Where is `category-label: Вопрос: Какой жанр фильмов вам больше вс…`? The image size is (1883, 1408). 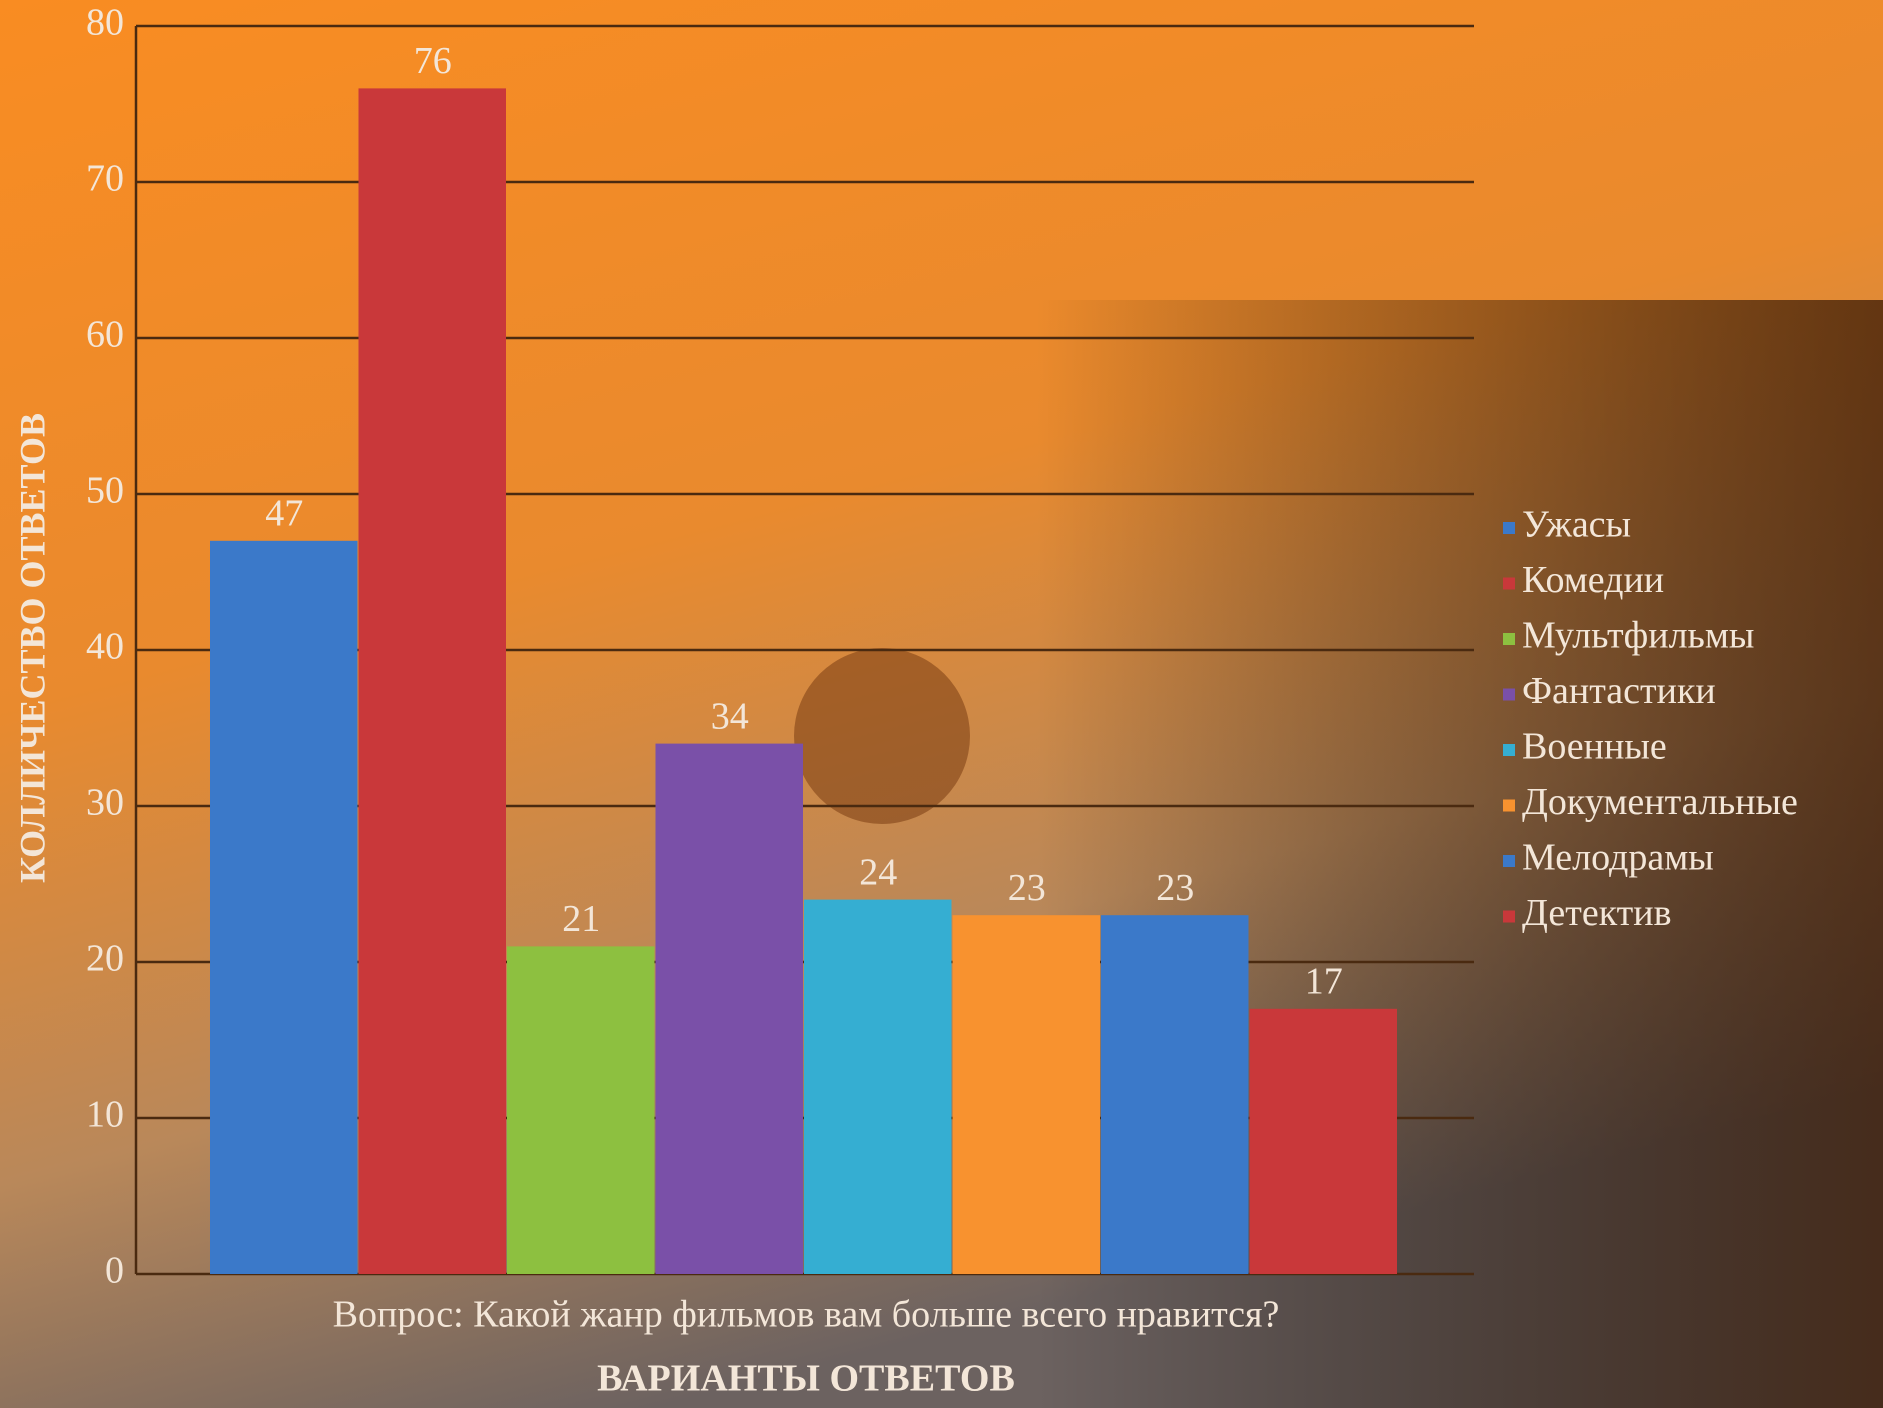
category-label: Вопрос: Какой жанр фильмов вам больше вс… is located at coordinates (806, 1315).